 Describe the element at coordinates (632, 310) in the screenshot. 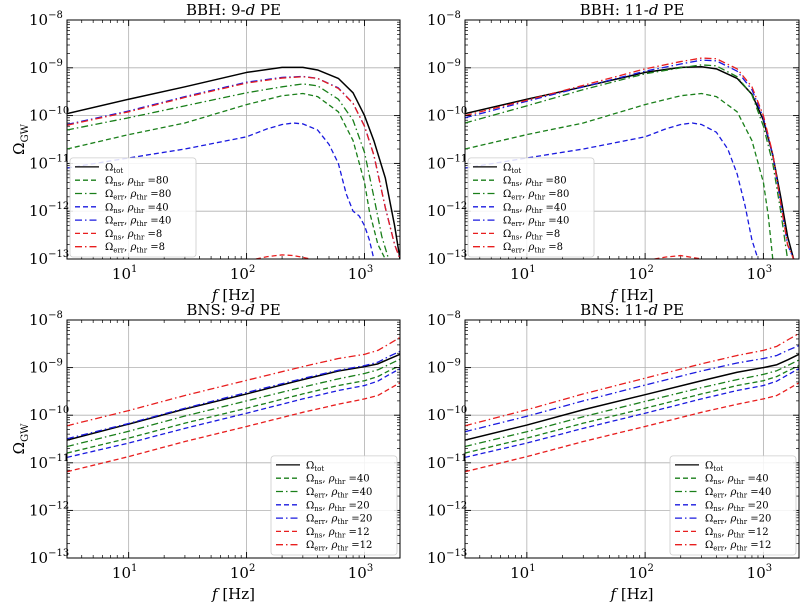

I see `panel-title: BNS: 11-d PE` at that location.